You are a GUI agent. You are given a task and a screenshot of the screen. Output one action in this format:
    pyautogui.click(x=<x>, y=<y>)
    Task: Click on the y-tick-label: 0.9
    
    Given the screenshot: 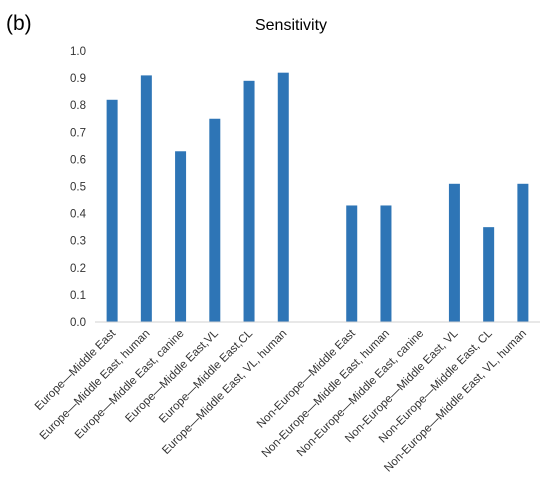 What is the action you would take?
    pyautogui.click(x=78, y=79)
    